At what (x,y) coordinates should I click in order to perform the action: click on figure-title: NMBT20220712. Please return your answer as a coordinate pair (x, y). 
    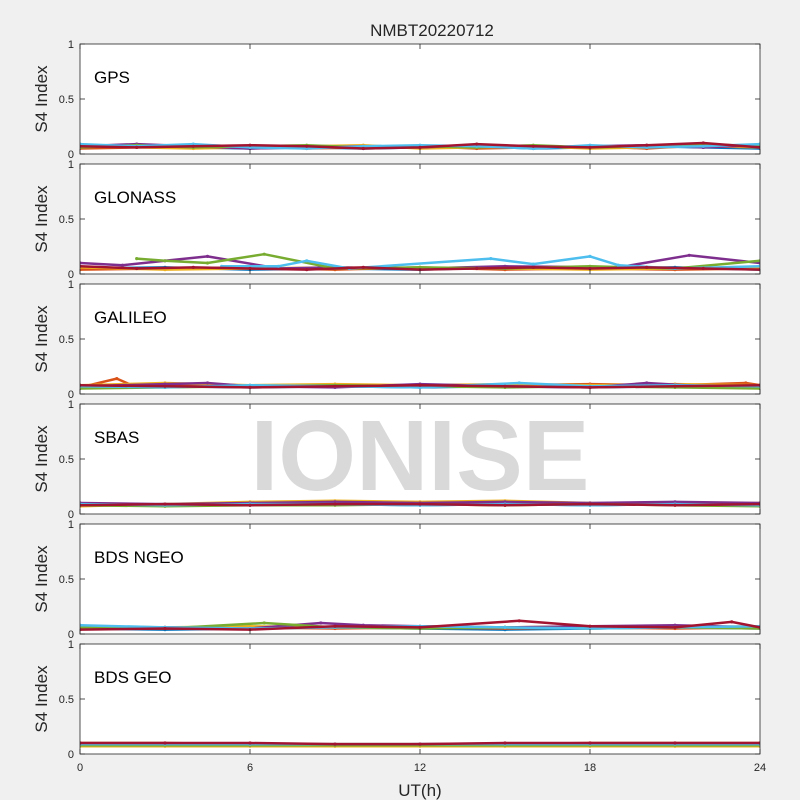
    Looking at the image, I should click on (432, 30).